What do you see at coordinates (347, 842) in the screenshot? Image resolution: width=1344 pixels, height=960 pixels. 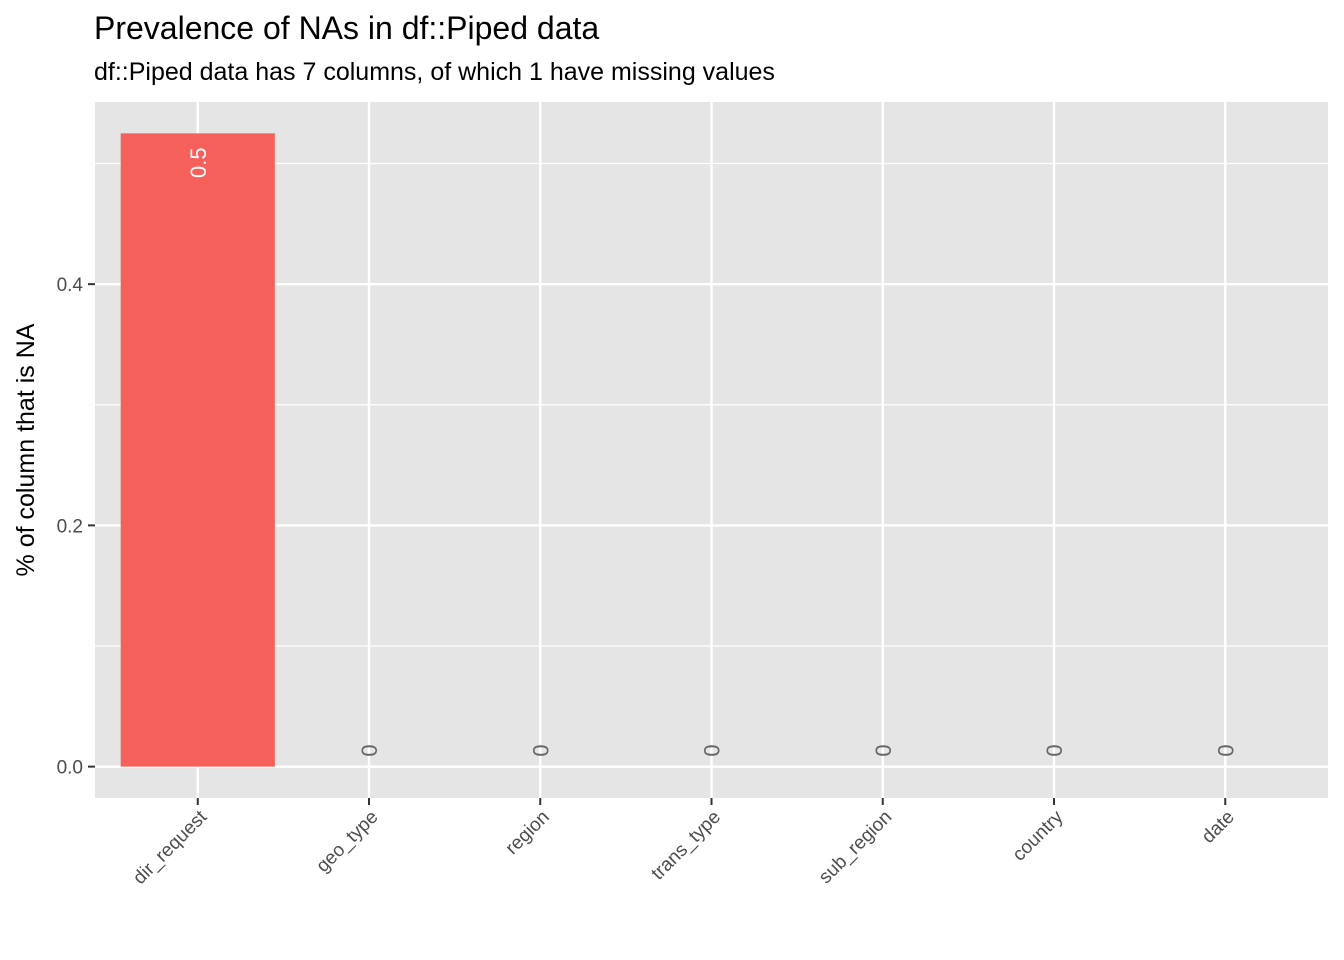 I see `x-tick-label: geo_type` at bounding box center [347, 842].